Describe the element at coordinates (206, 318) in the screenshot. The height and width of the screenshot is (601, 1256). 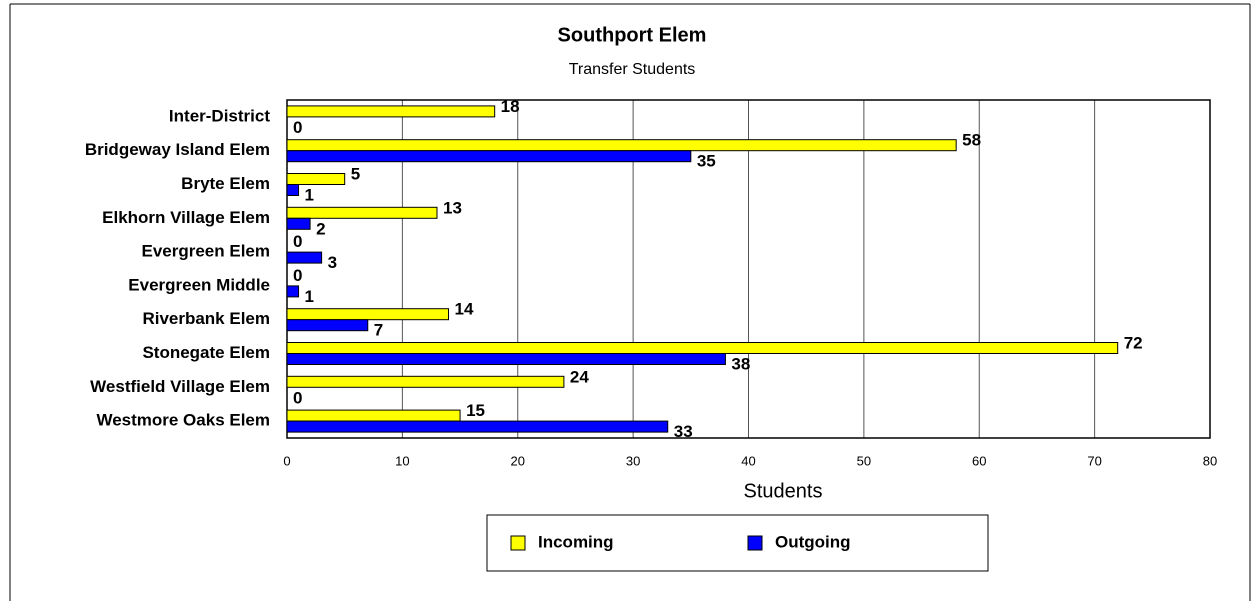
I see `y-tick-label: Riverbank Elem` at that location.